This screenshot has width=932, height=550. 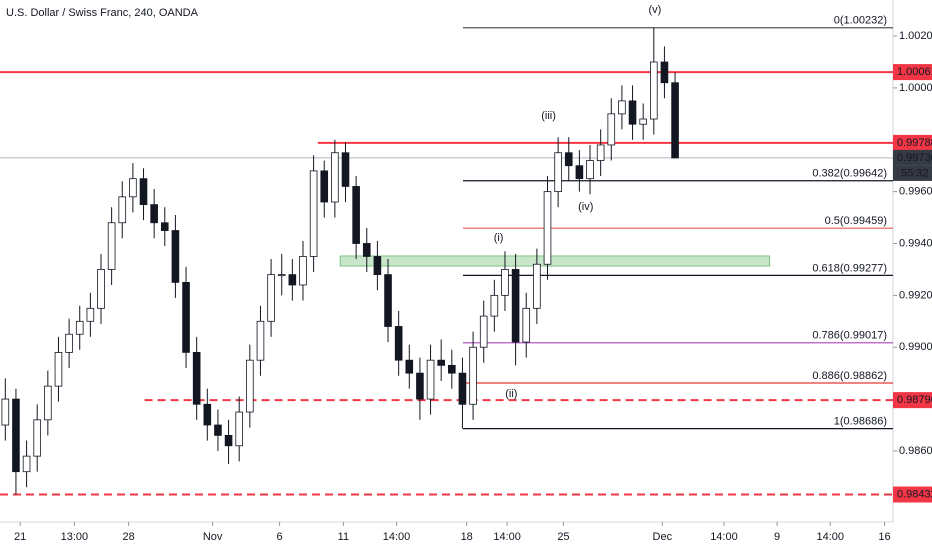 I want to click on x-tick-label: Nov, so click(x=213, y=537).